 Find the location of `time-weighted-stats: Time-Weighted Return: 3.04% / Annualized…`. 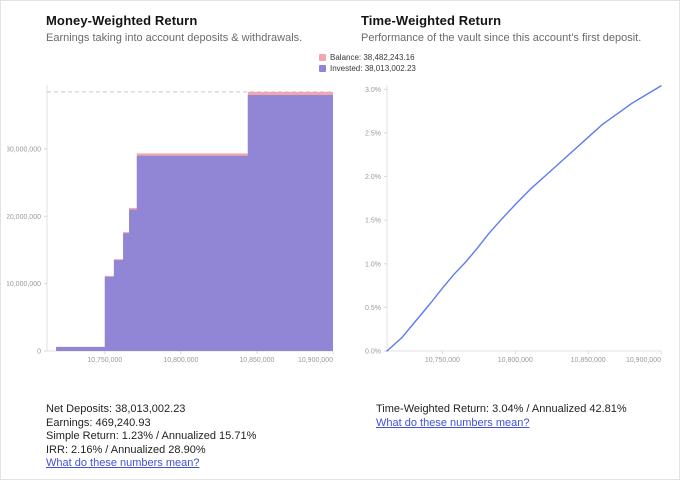

time-weighted-stats: Time-Weighted Return: 3.04% / Annualized… is located at coordinates (501, 416).